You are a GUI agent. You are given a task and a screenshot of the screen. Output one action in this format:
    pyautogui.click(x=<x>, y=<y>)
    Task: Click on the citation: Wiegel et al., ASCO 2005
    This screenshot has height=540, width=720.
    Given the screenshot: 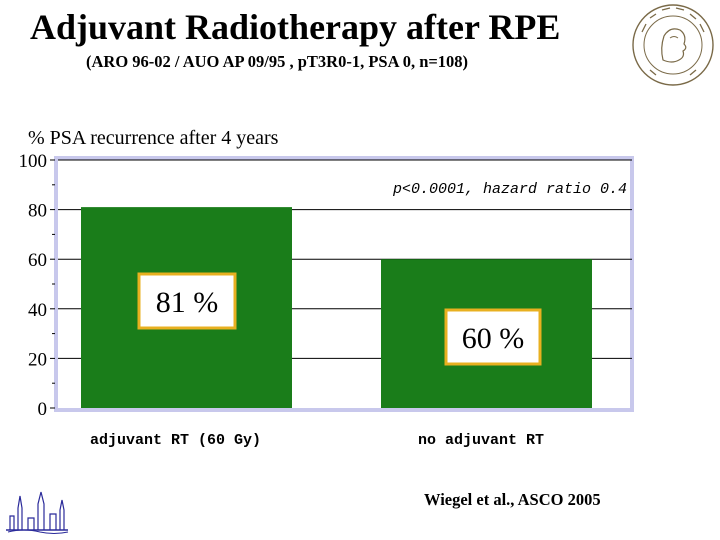 What is the action you would take?
    pyautogui.click(x=512, y=499)
    